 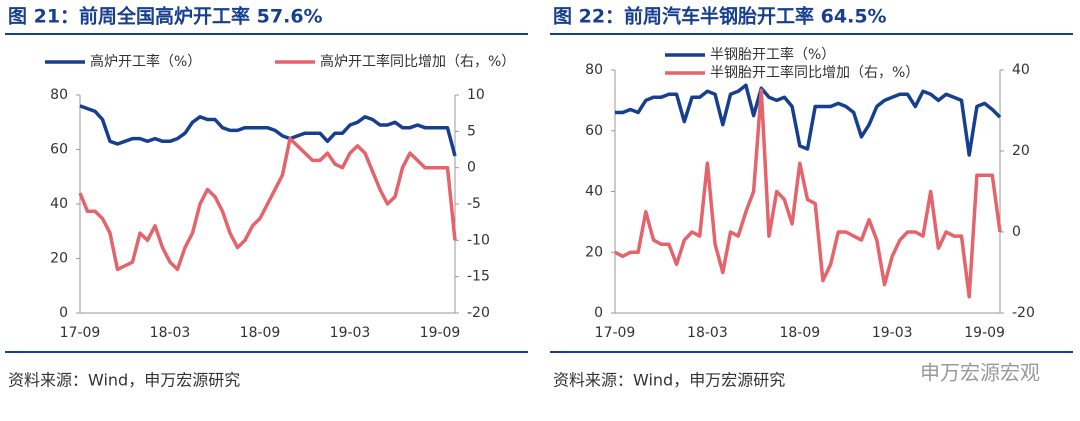 What do you see at coordinates (720, 16) in the screenshot?
I see `chart-title: 图 22：前周汽车半钢胎开工率 64.5%` at bounding box center [720, 16].